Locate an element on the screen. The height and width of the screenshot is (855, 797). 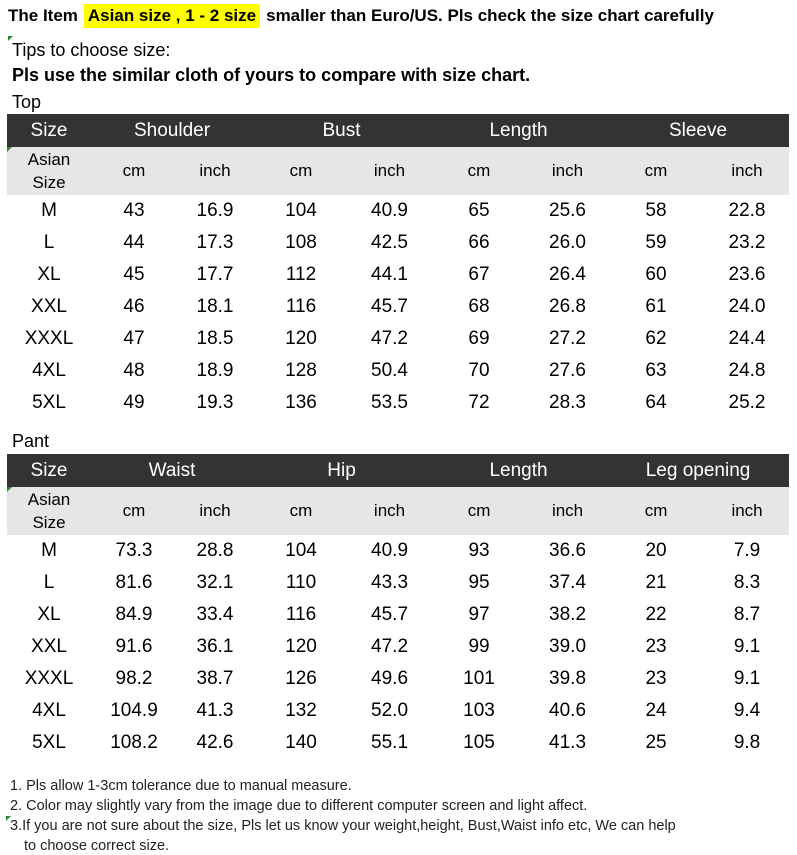
headline-highlight: Asian size , 1 - 2 size is located at coordinates (172, 16).